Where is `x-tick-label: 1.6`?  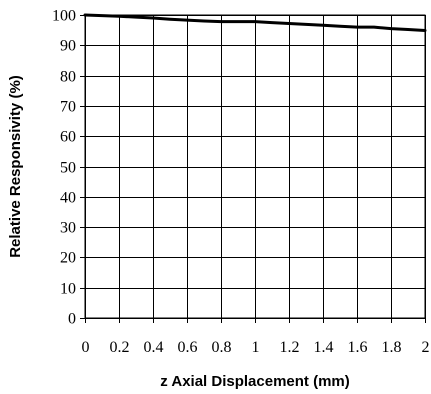
x-tick-label: 1.6 is located at coordinates (358, 347).